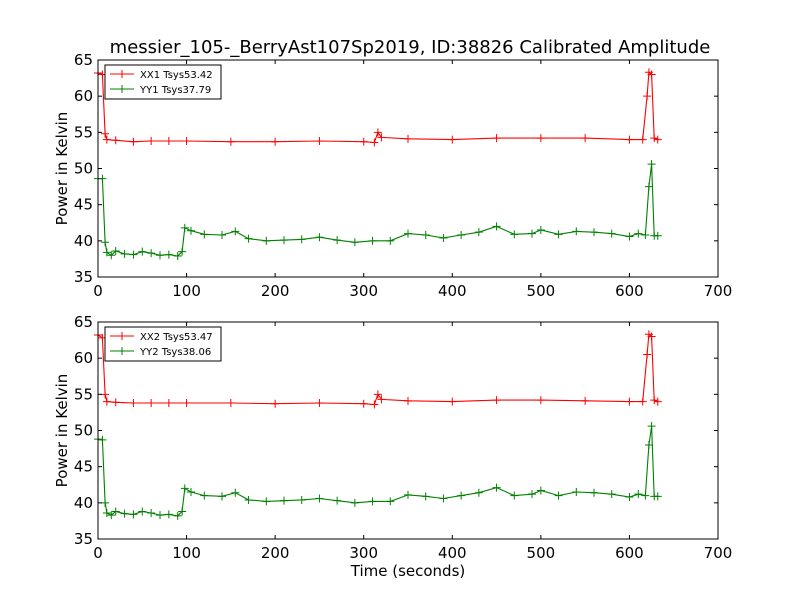  I want to click on x-tick-label: 100, so click(186, 553).